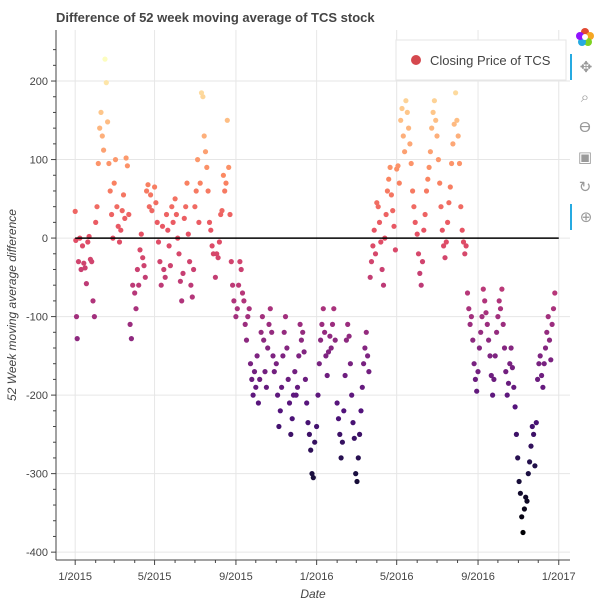 Image resolution: width=600 pixels, height=600 pixels. Describe the element at coordinates (585, 187) in the screenshot. I see `reset-tool-icon: ↻` at that location.